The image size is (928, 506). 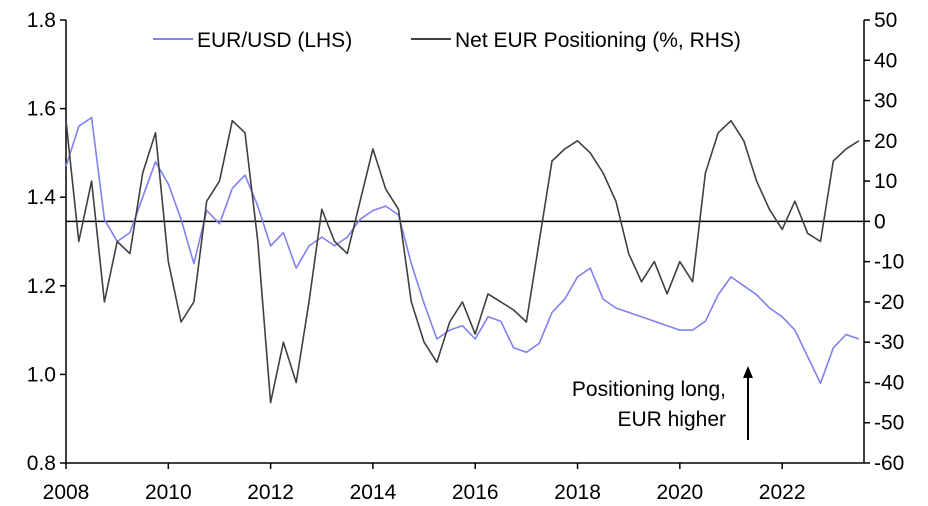 What do you see at coordinates (373, 492) in the screenshot?
I see `x-tick-label: 2014` at bounding box center [373, 492].